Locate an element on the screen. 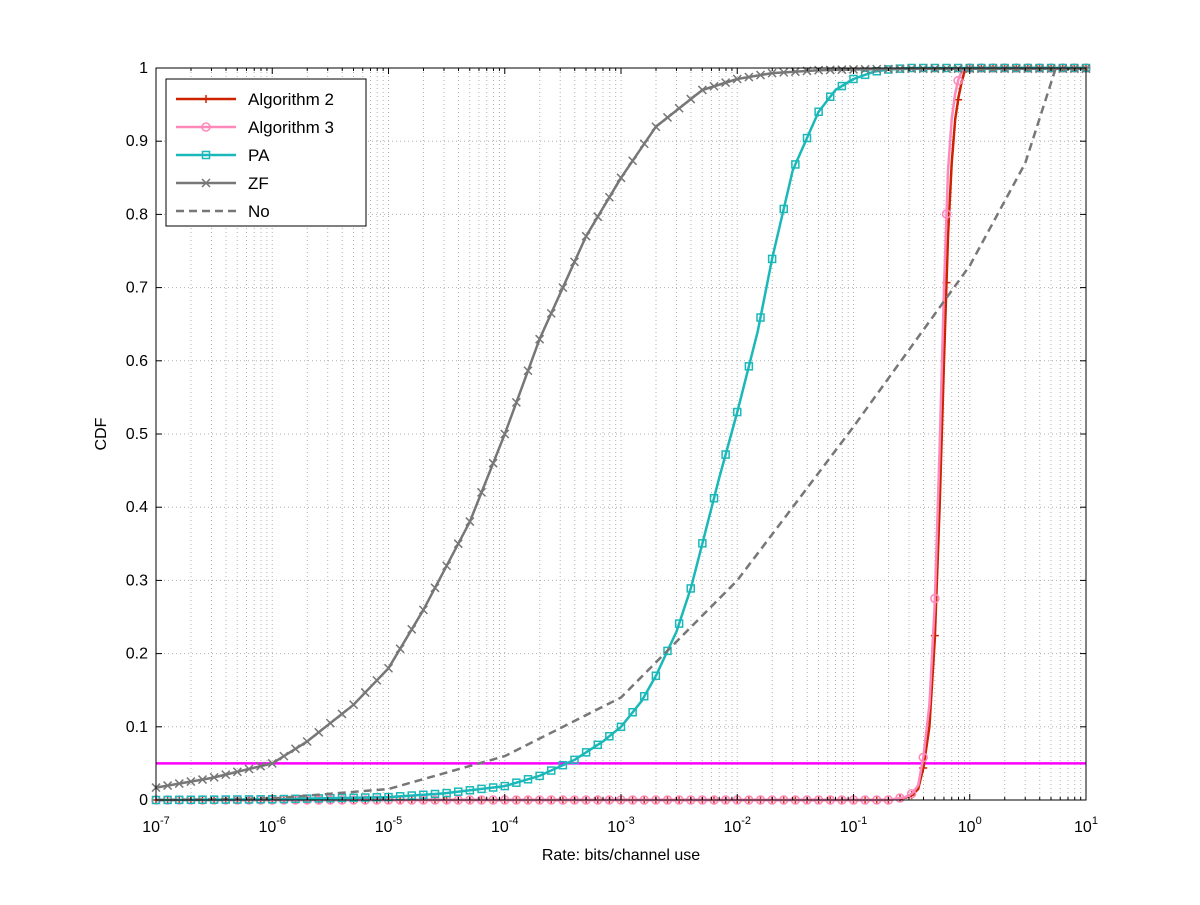  legend-entry-algorithm-2: Algorithm 2 is located at coordinates (255, 99).